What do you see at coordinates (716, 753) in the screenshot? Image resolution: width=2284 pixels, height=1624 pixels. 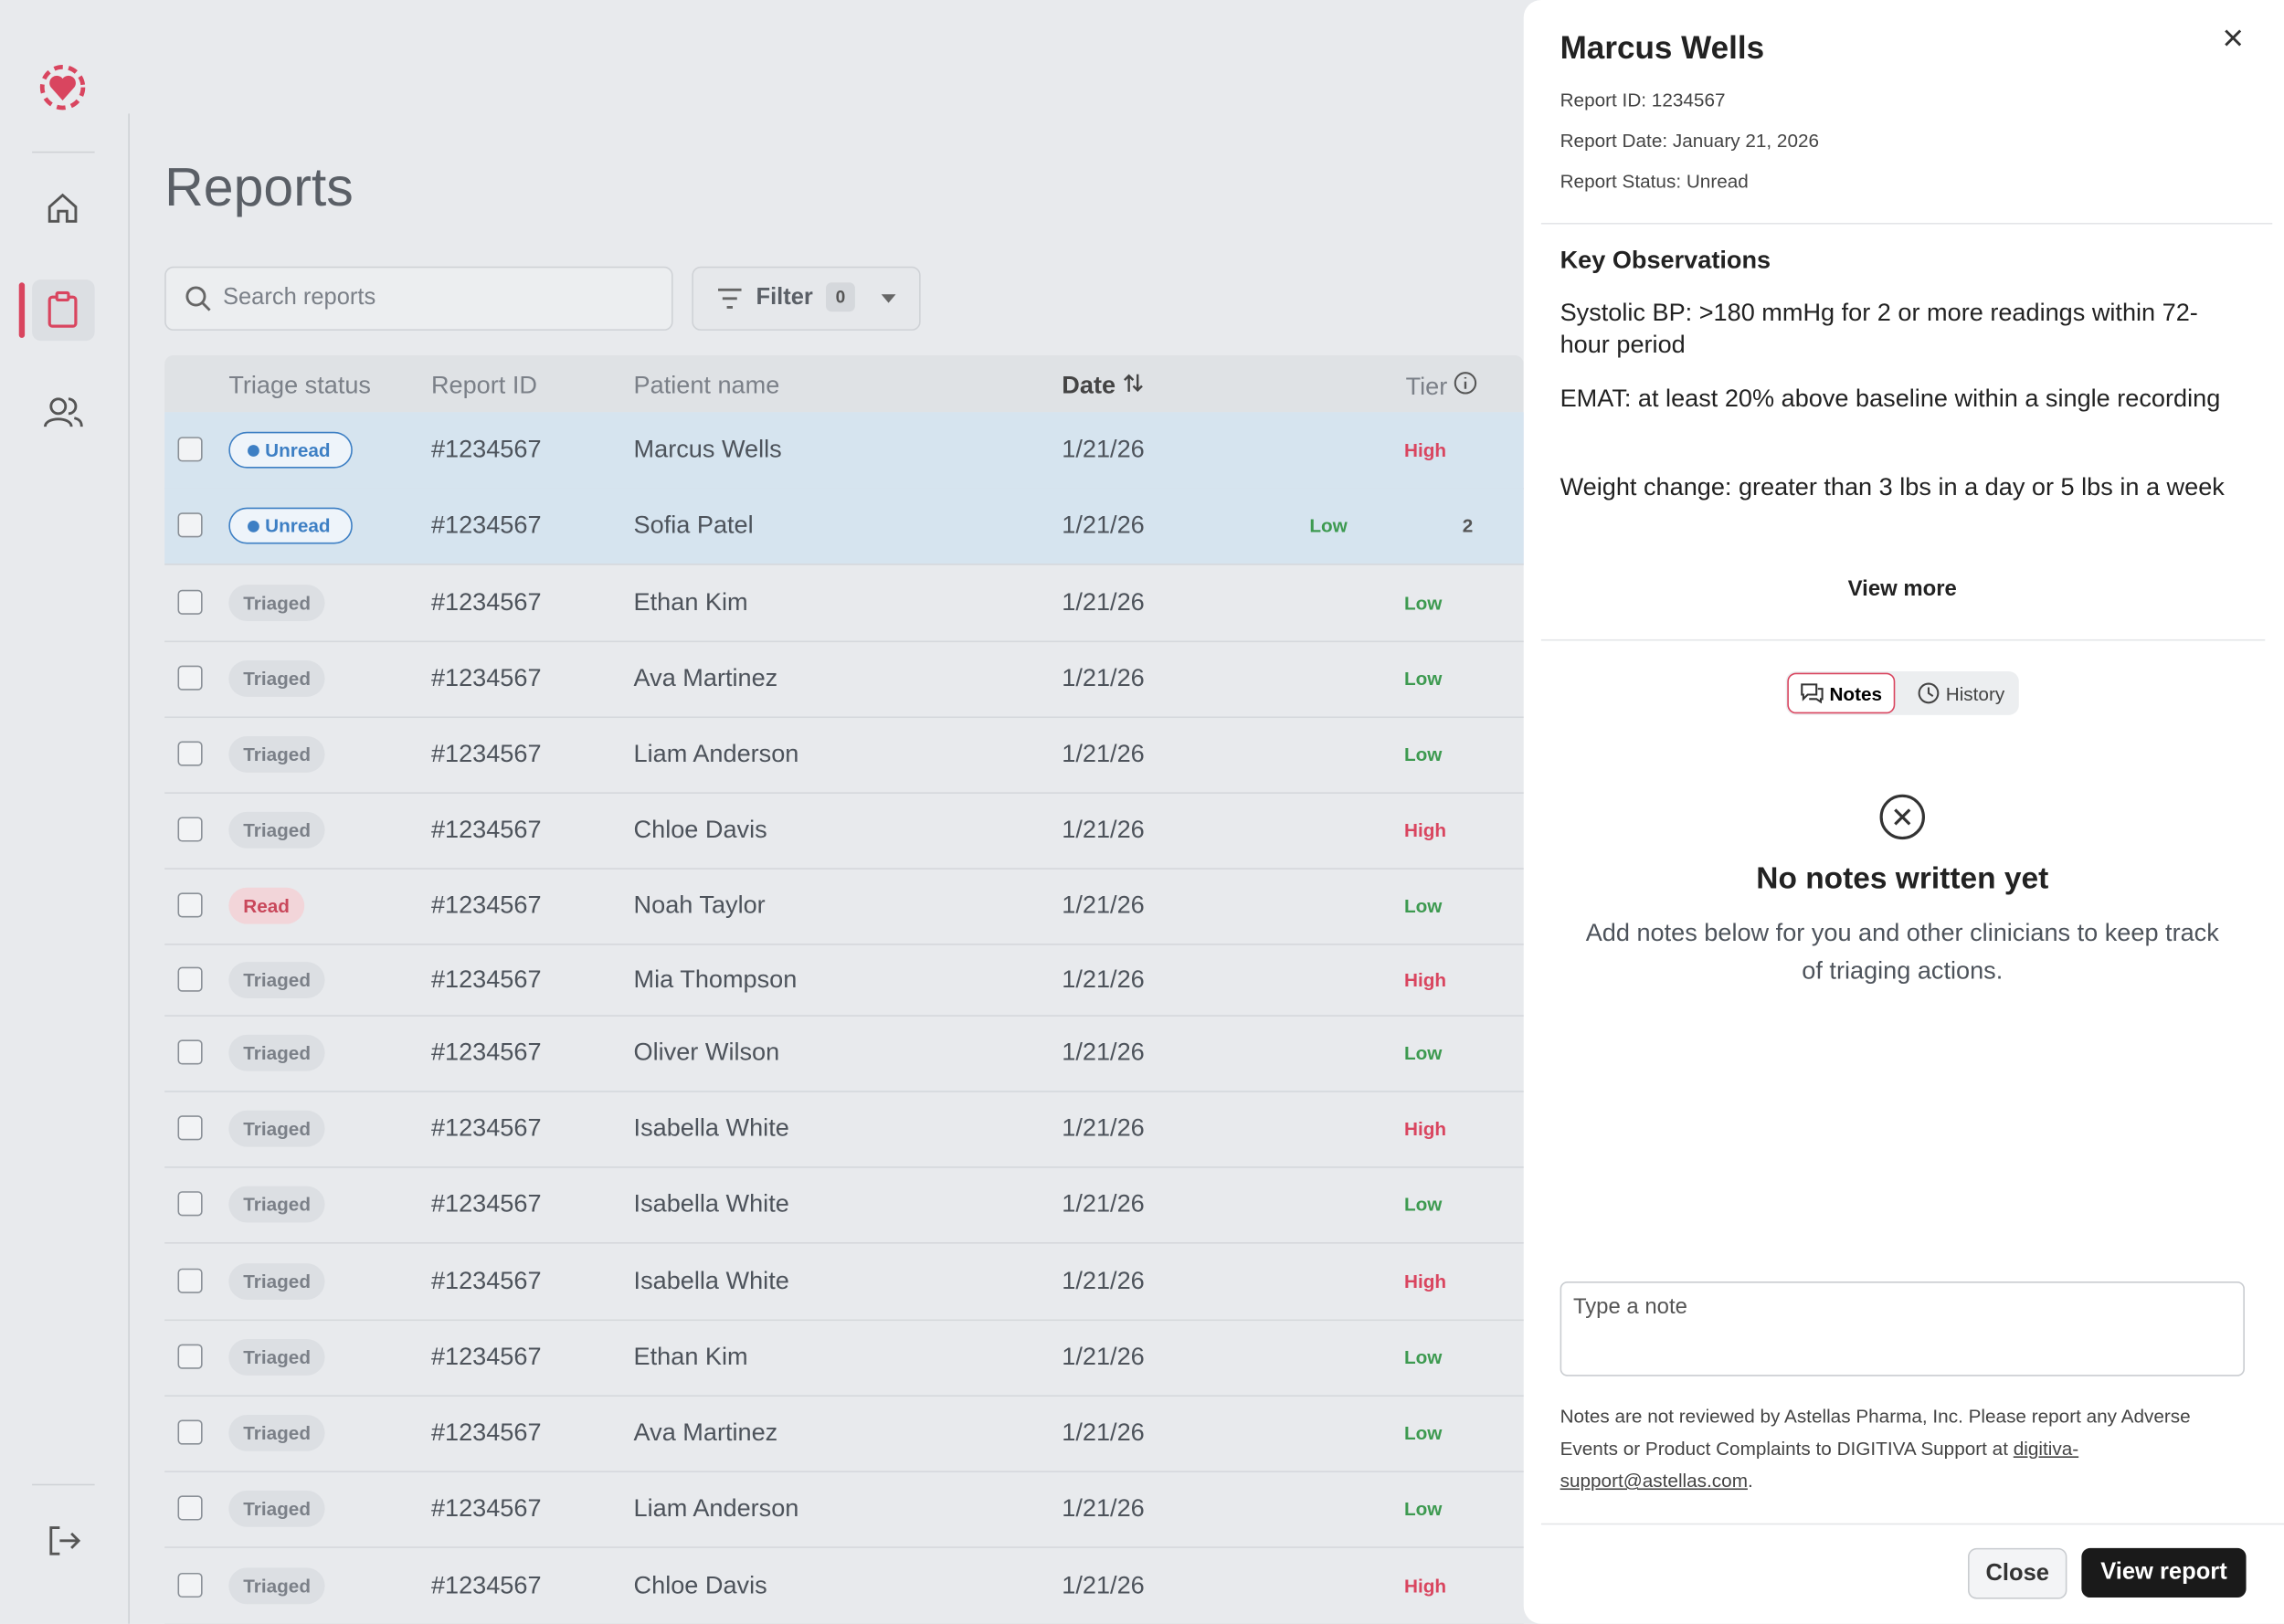 I see `patient-name: Liam Anderson` at bounding box center [716, 753].